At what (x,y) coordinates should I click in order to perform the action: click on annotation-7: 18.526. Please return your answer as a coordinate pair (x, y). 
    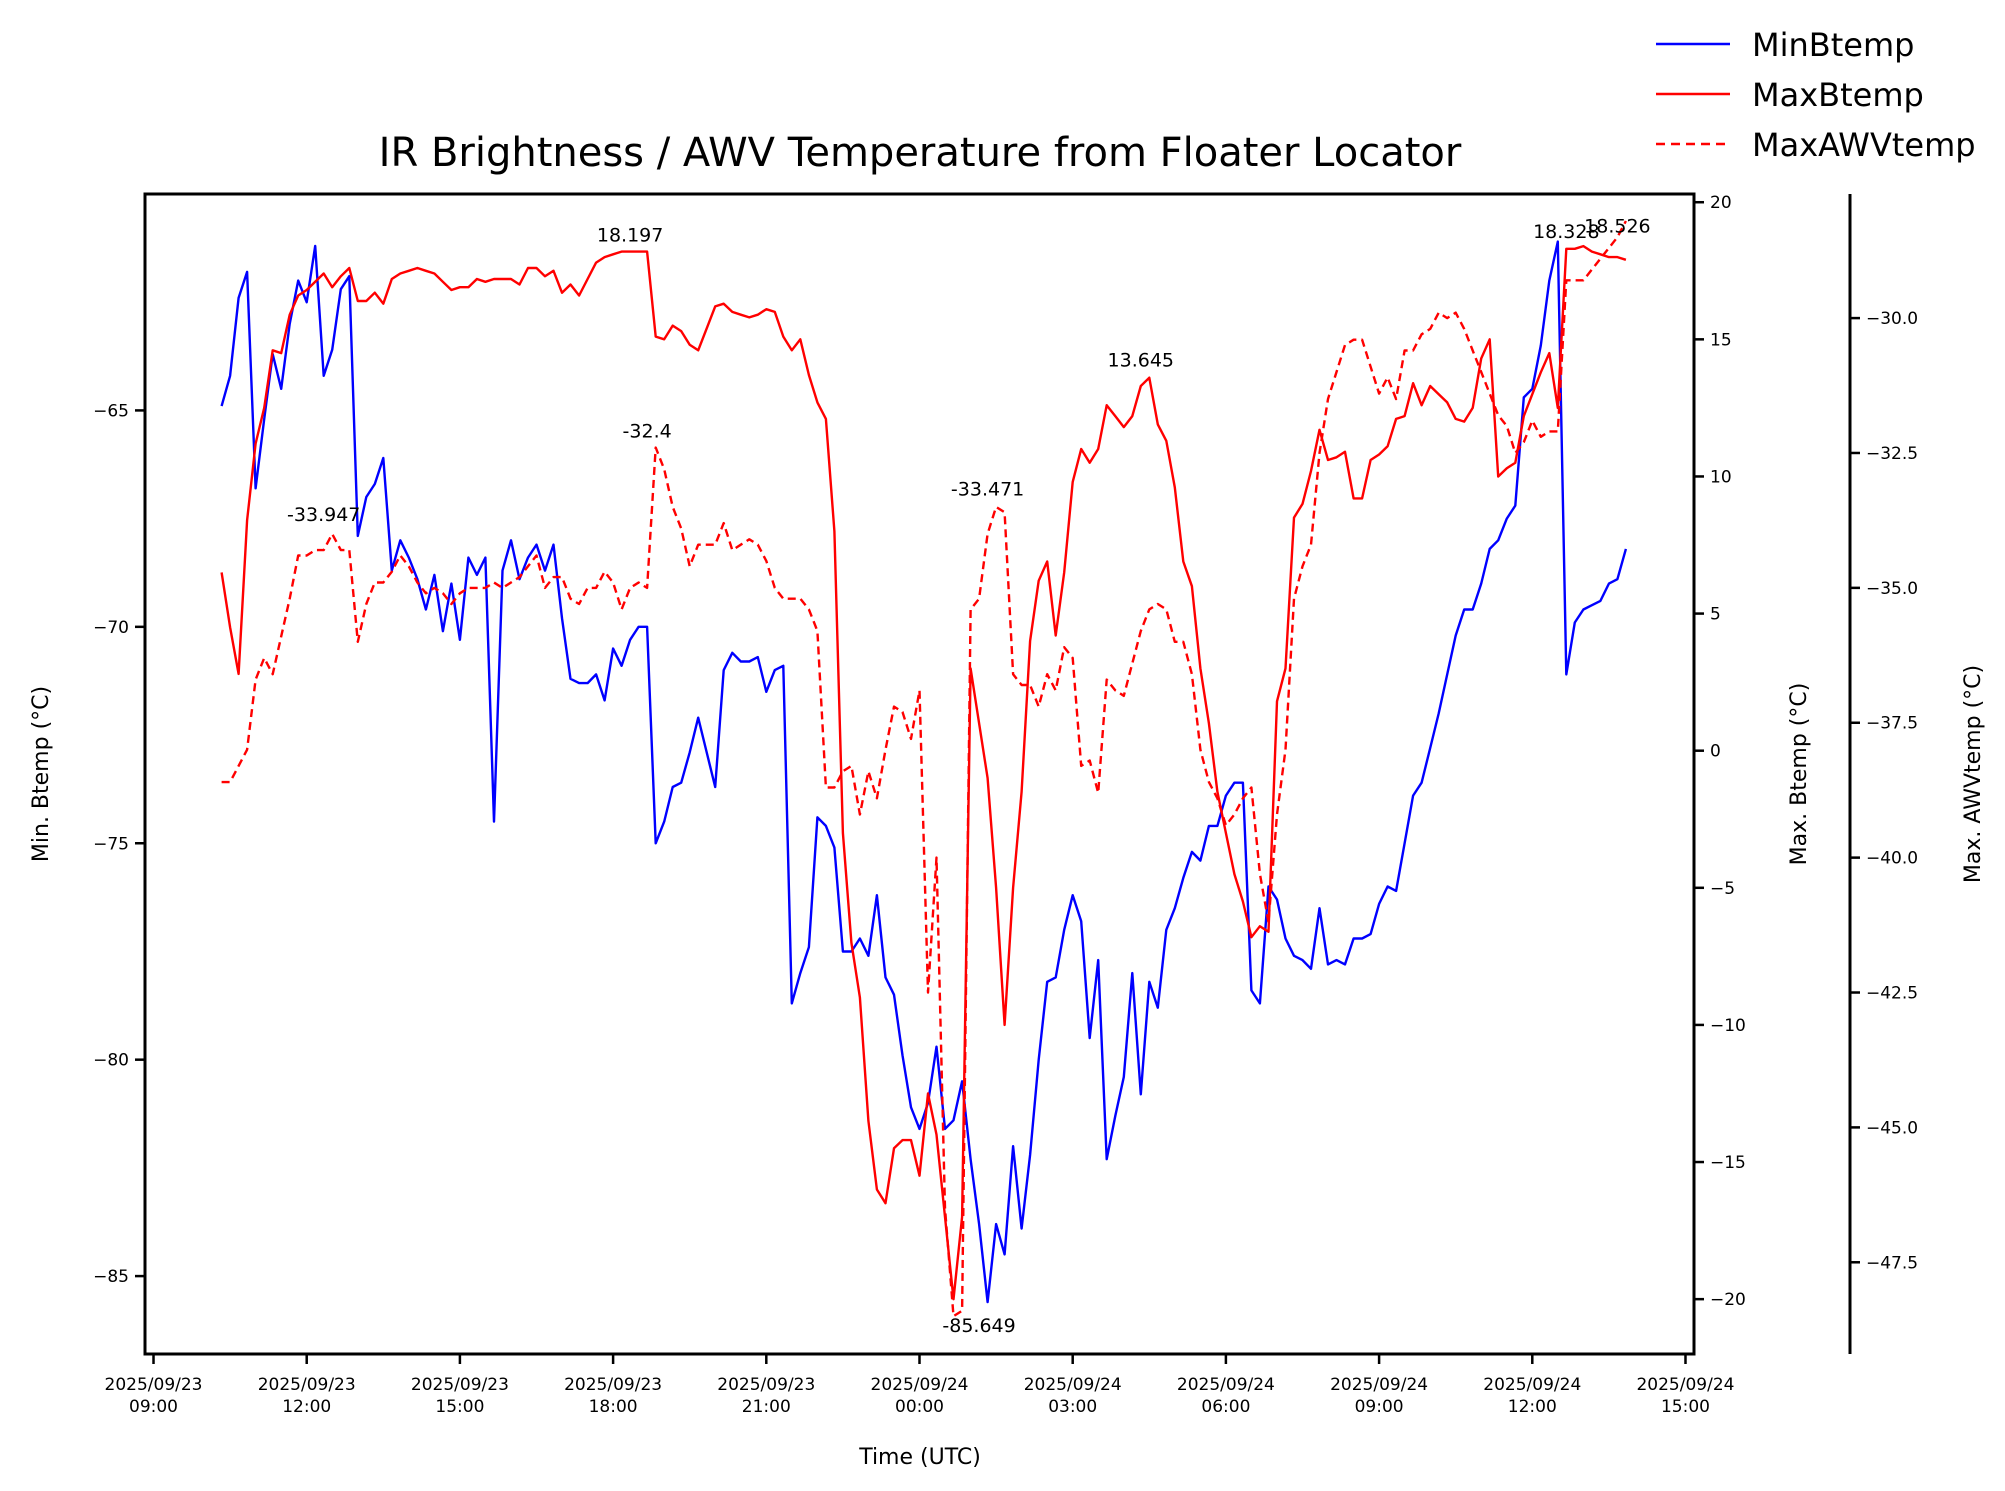
    Looking at the image, I should click on (1617, 227).